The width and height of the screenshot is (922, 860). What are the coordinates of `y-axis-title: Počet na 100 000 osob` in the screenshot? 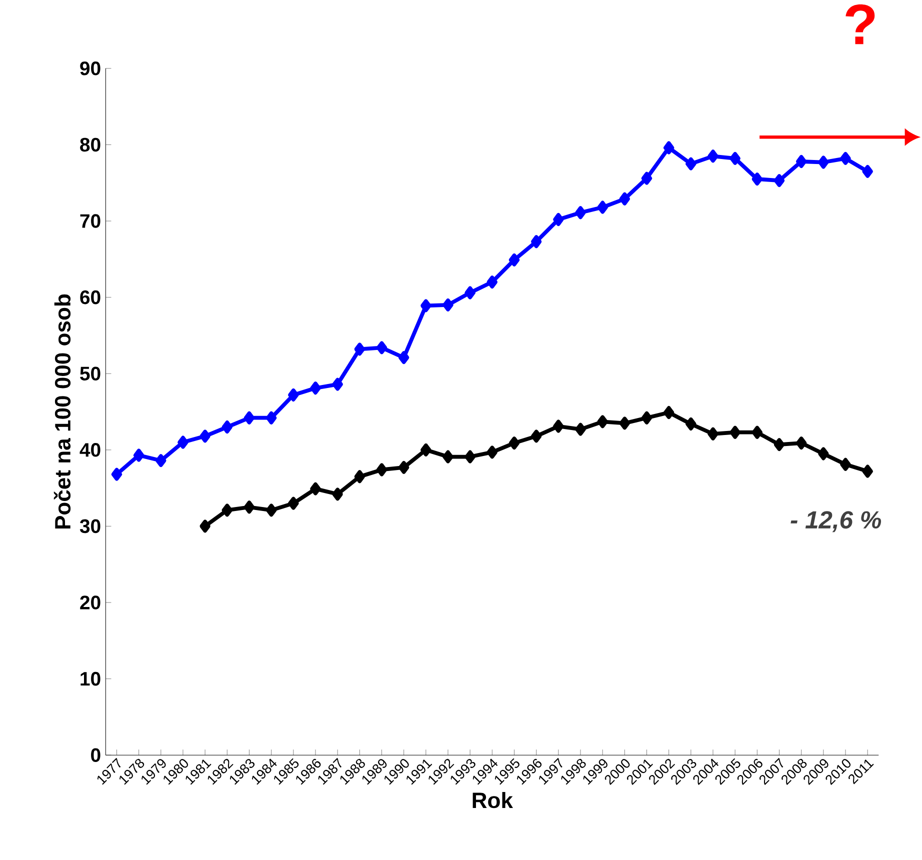 It's located at (62, 411).